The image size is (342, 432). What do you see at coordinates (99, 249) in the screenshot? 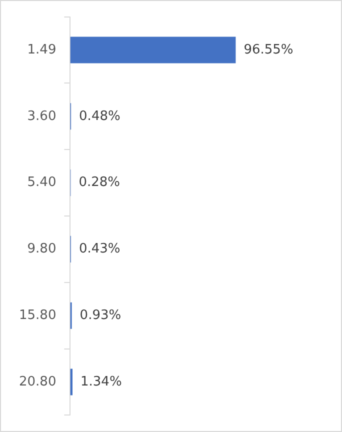
I see `data-label: 0.43%` at bounding box center [99, 249].